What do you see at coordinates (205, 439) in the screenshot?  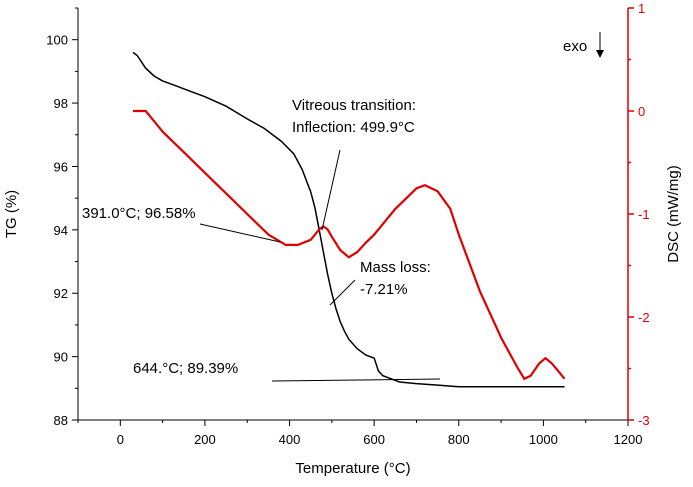 I see `x-tick-label: 200` at bounding box center [205, 439].